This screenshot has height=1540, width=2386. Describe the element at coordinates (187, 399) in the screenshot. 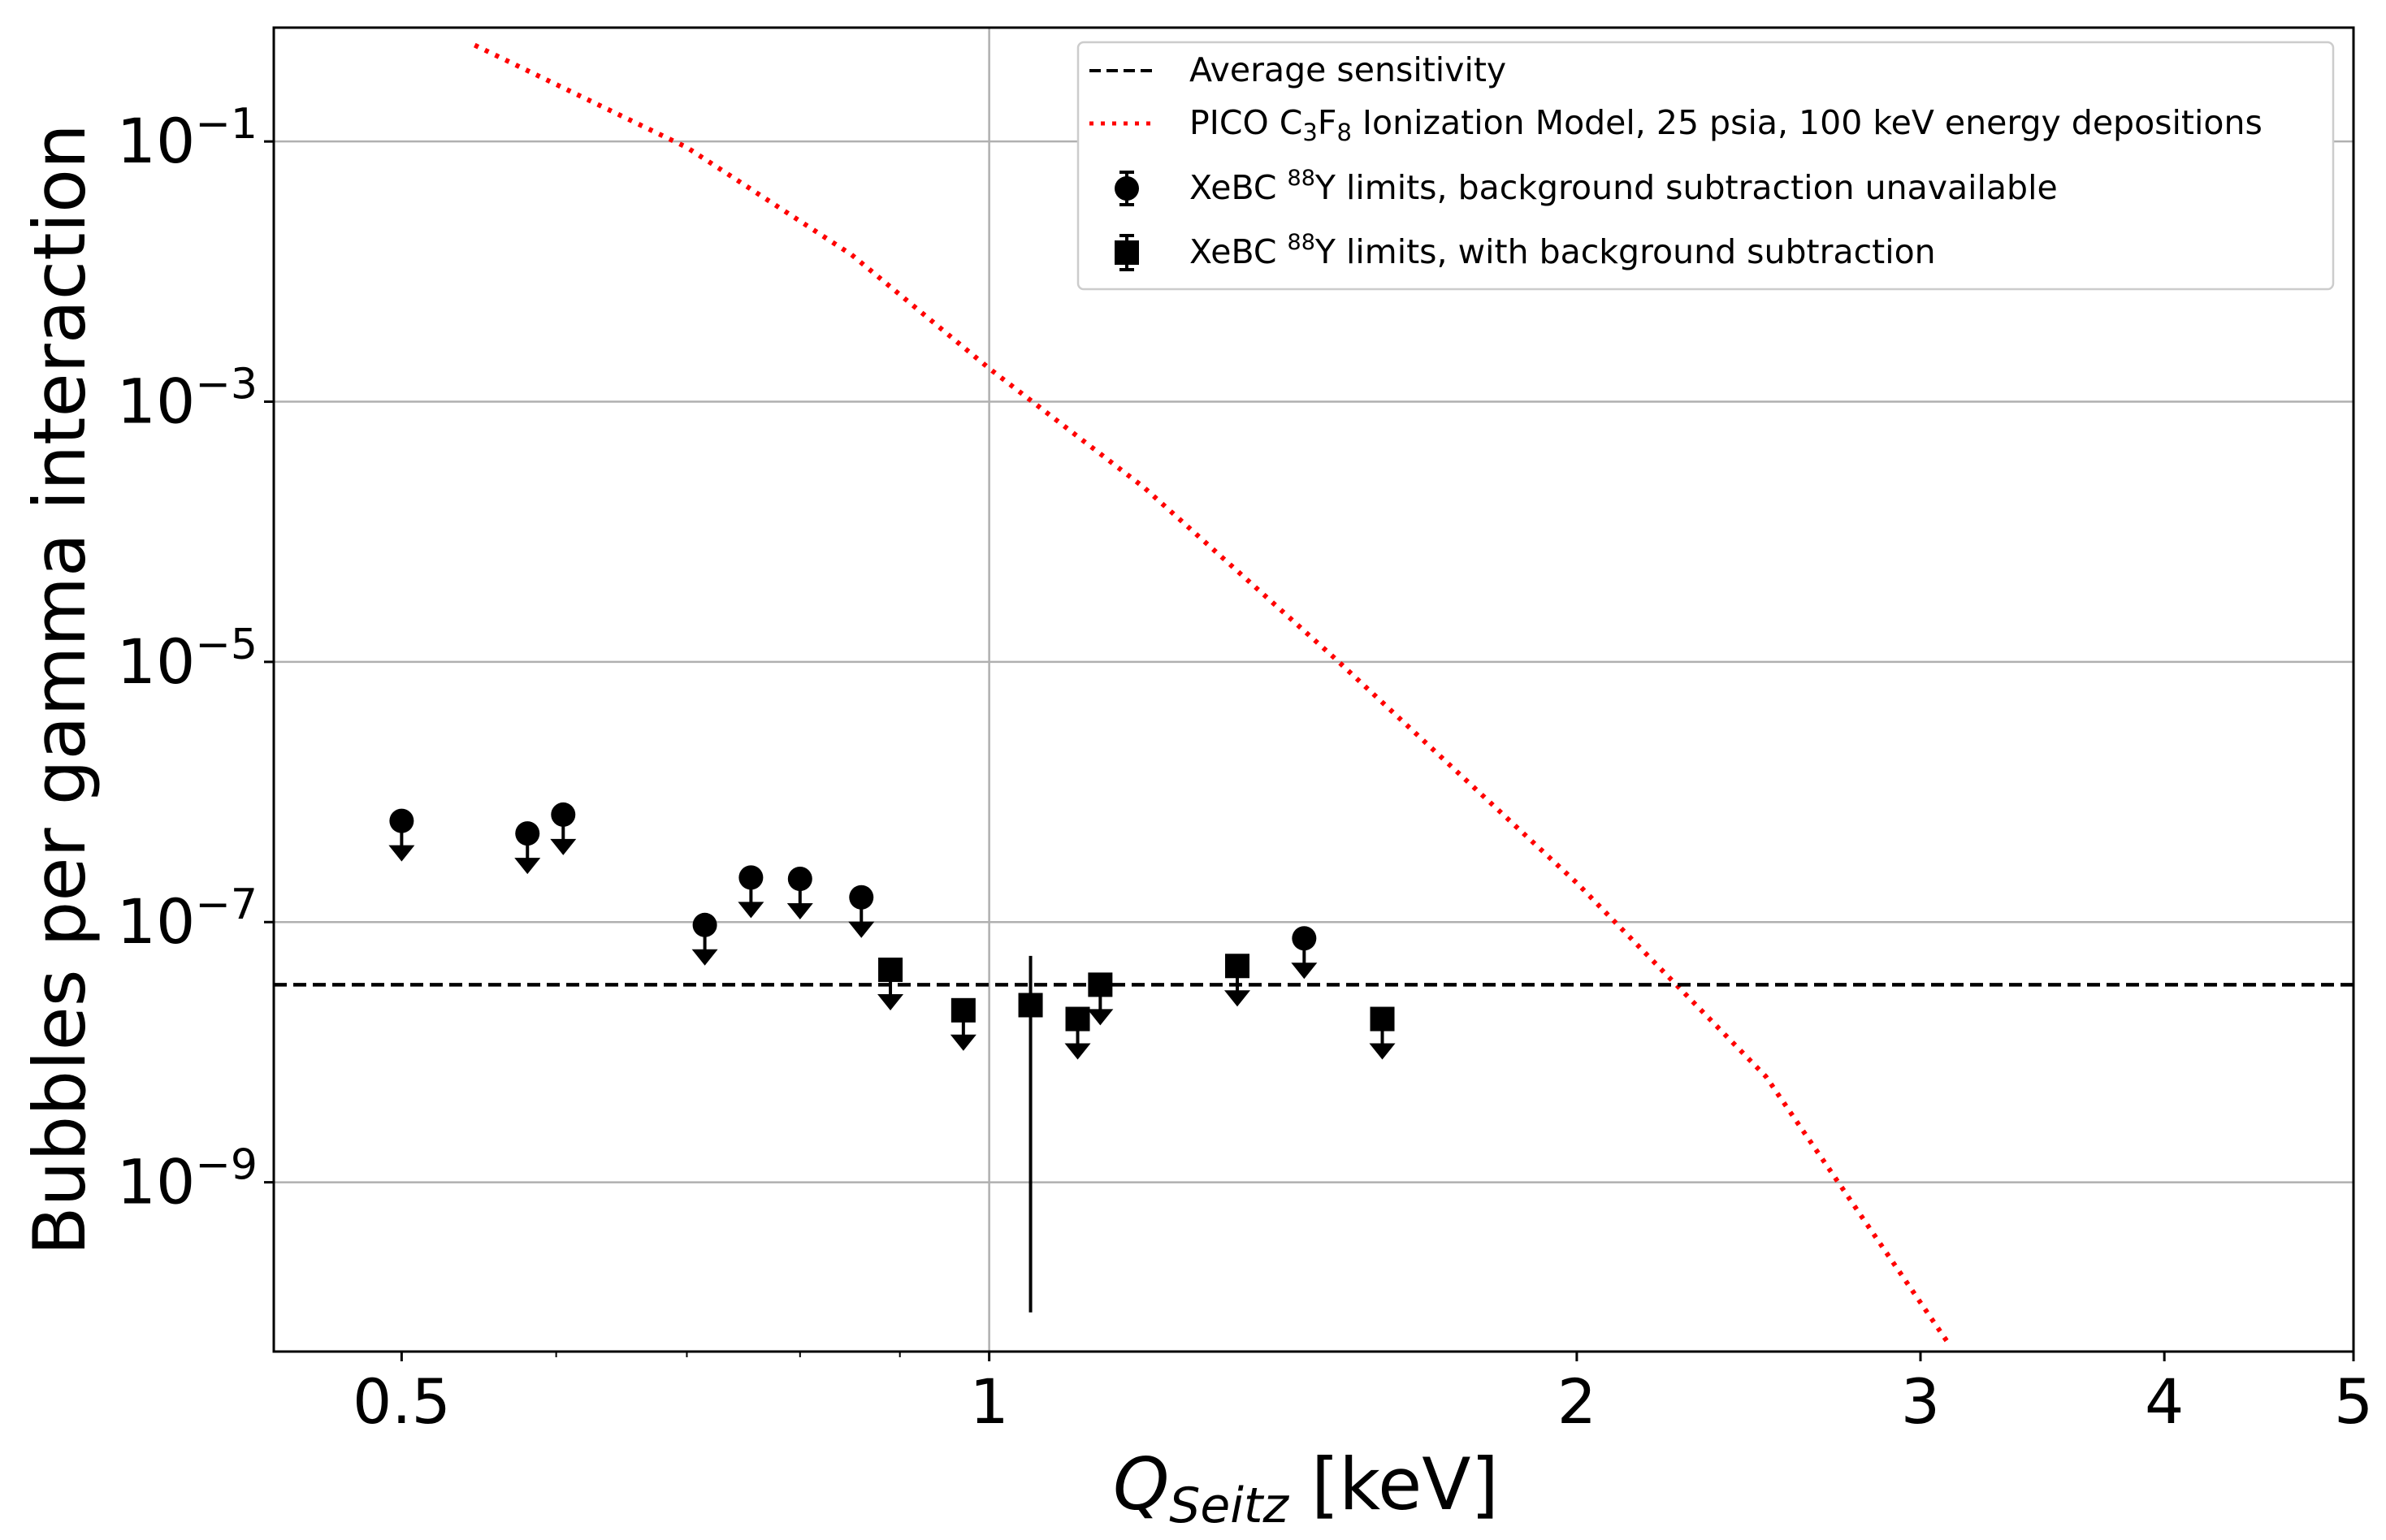

I see `y-tick-label: 10⁻³` at that location.